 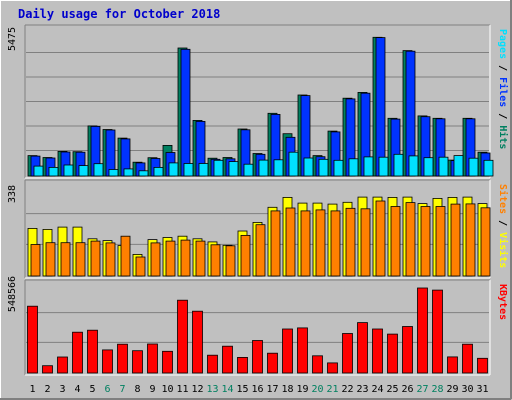 I want to click on x-tick-label-day-2: 2, so click(x=47, y=389).